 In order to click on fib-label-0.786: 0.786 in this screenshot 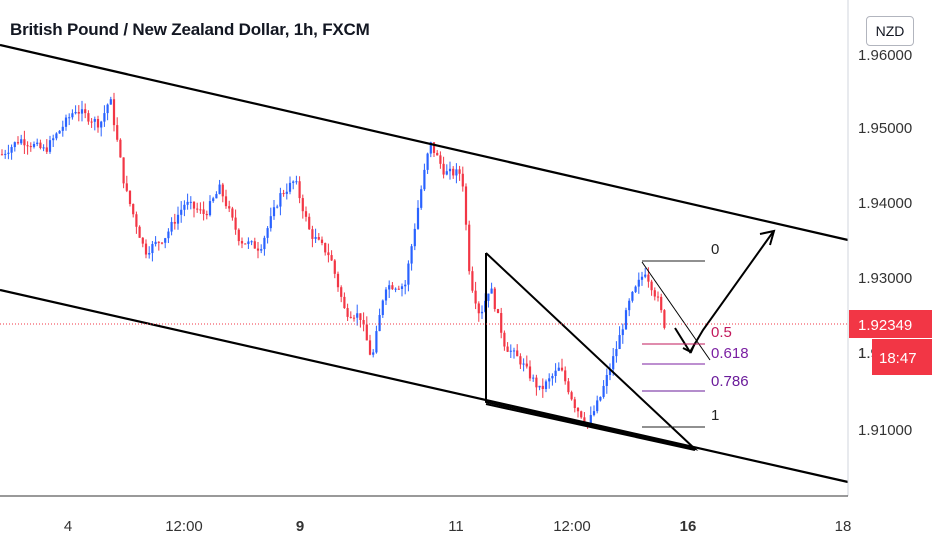, I will do `click(730, 381)`.